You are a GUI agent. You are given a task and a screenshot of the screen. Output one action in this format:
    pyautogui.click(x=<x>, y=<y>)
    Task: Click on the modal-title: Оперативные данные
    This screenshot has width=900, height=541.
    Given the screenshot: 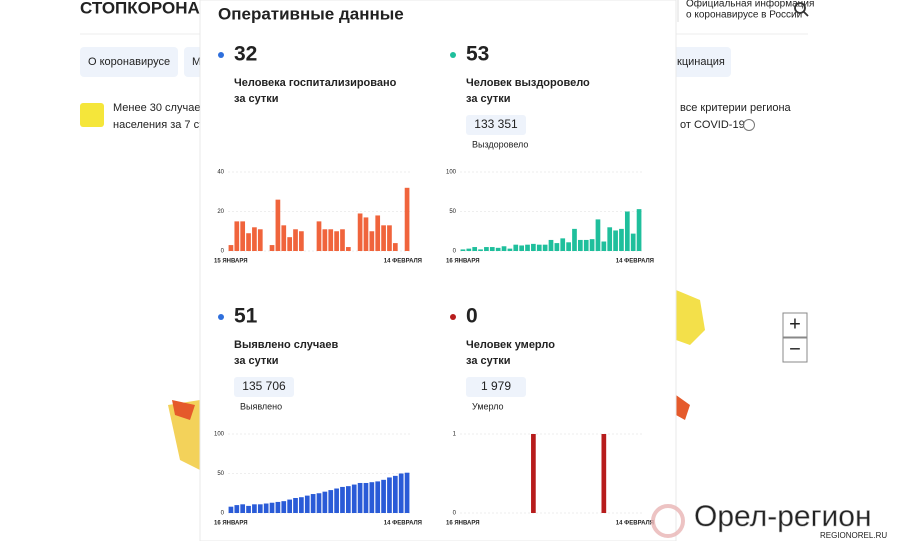 What is the action you would take?
    pyautogui.click(x=311, y=13)
    